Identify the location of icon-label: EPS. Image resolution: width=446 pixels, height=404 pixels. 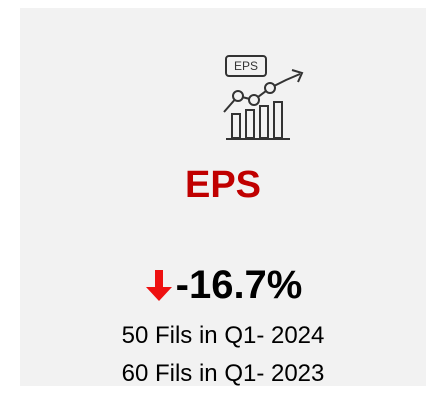
(246, 66).